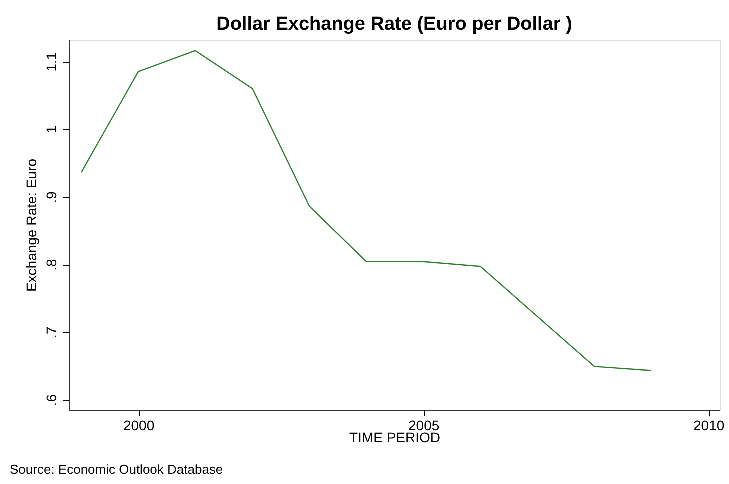  What do you see at coordinates (52, 197) in the screenshot?
I see `y-tick-label: .9` at bounding box center [52, 197].